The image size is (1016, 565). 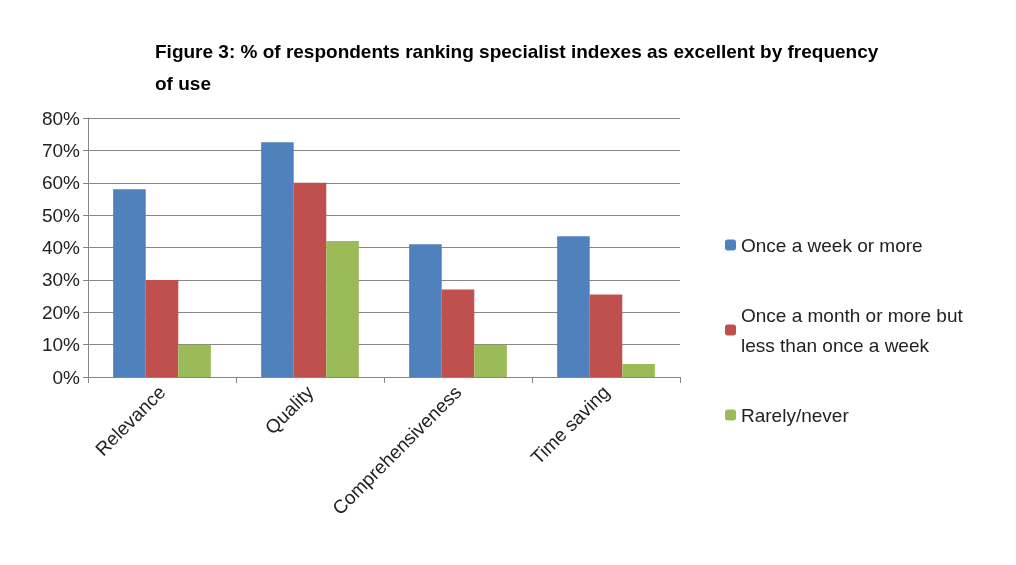 What do you see at coordinates (61, 312) in the screenshot?
I see `y-tick-label: 20%` at bounding box center [61, 312].